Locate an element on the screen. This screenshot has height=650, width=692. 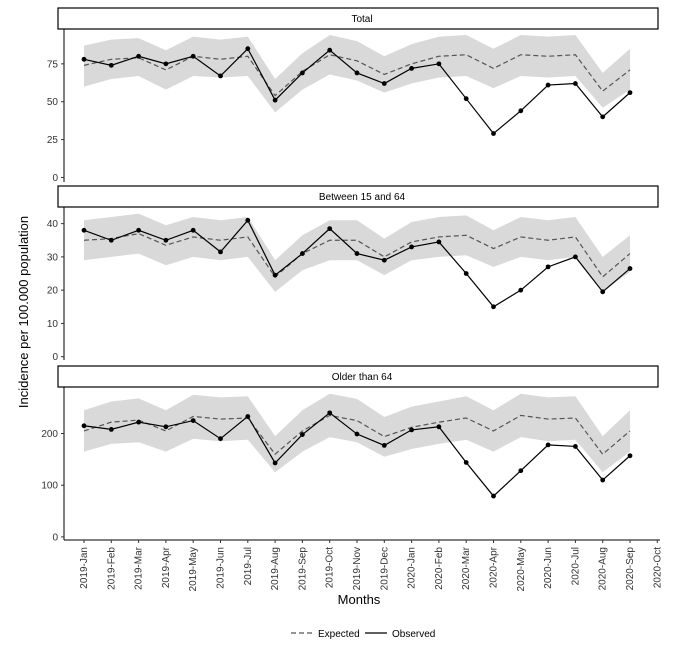
x-tick-label: 2019-Sep is located at coordinates (302, 569).